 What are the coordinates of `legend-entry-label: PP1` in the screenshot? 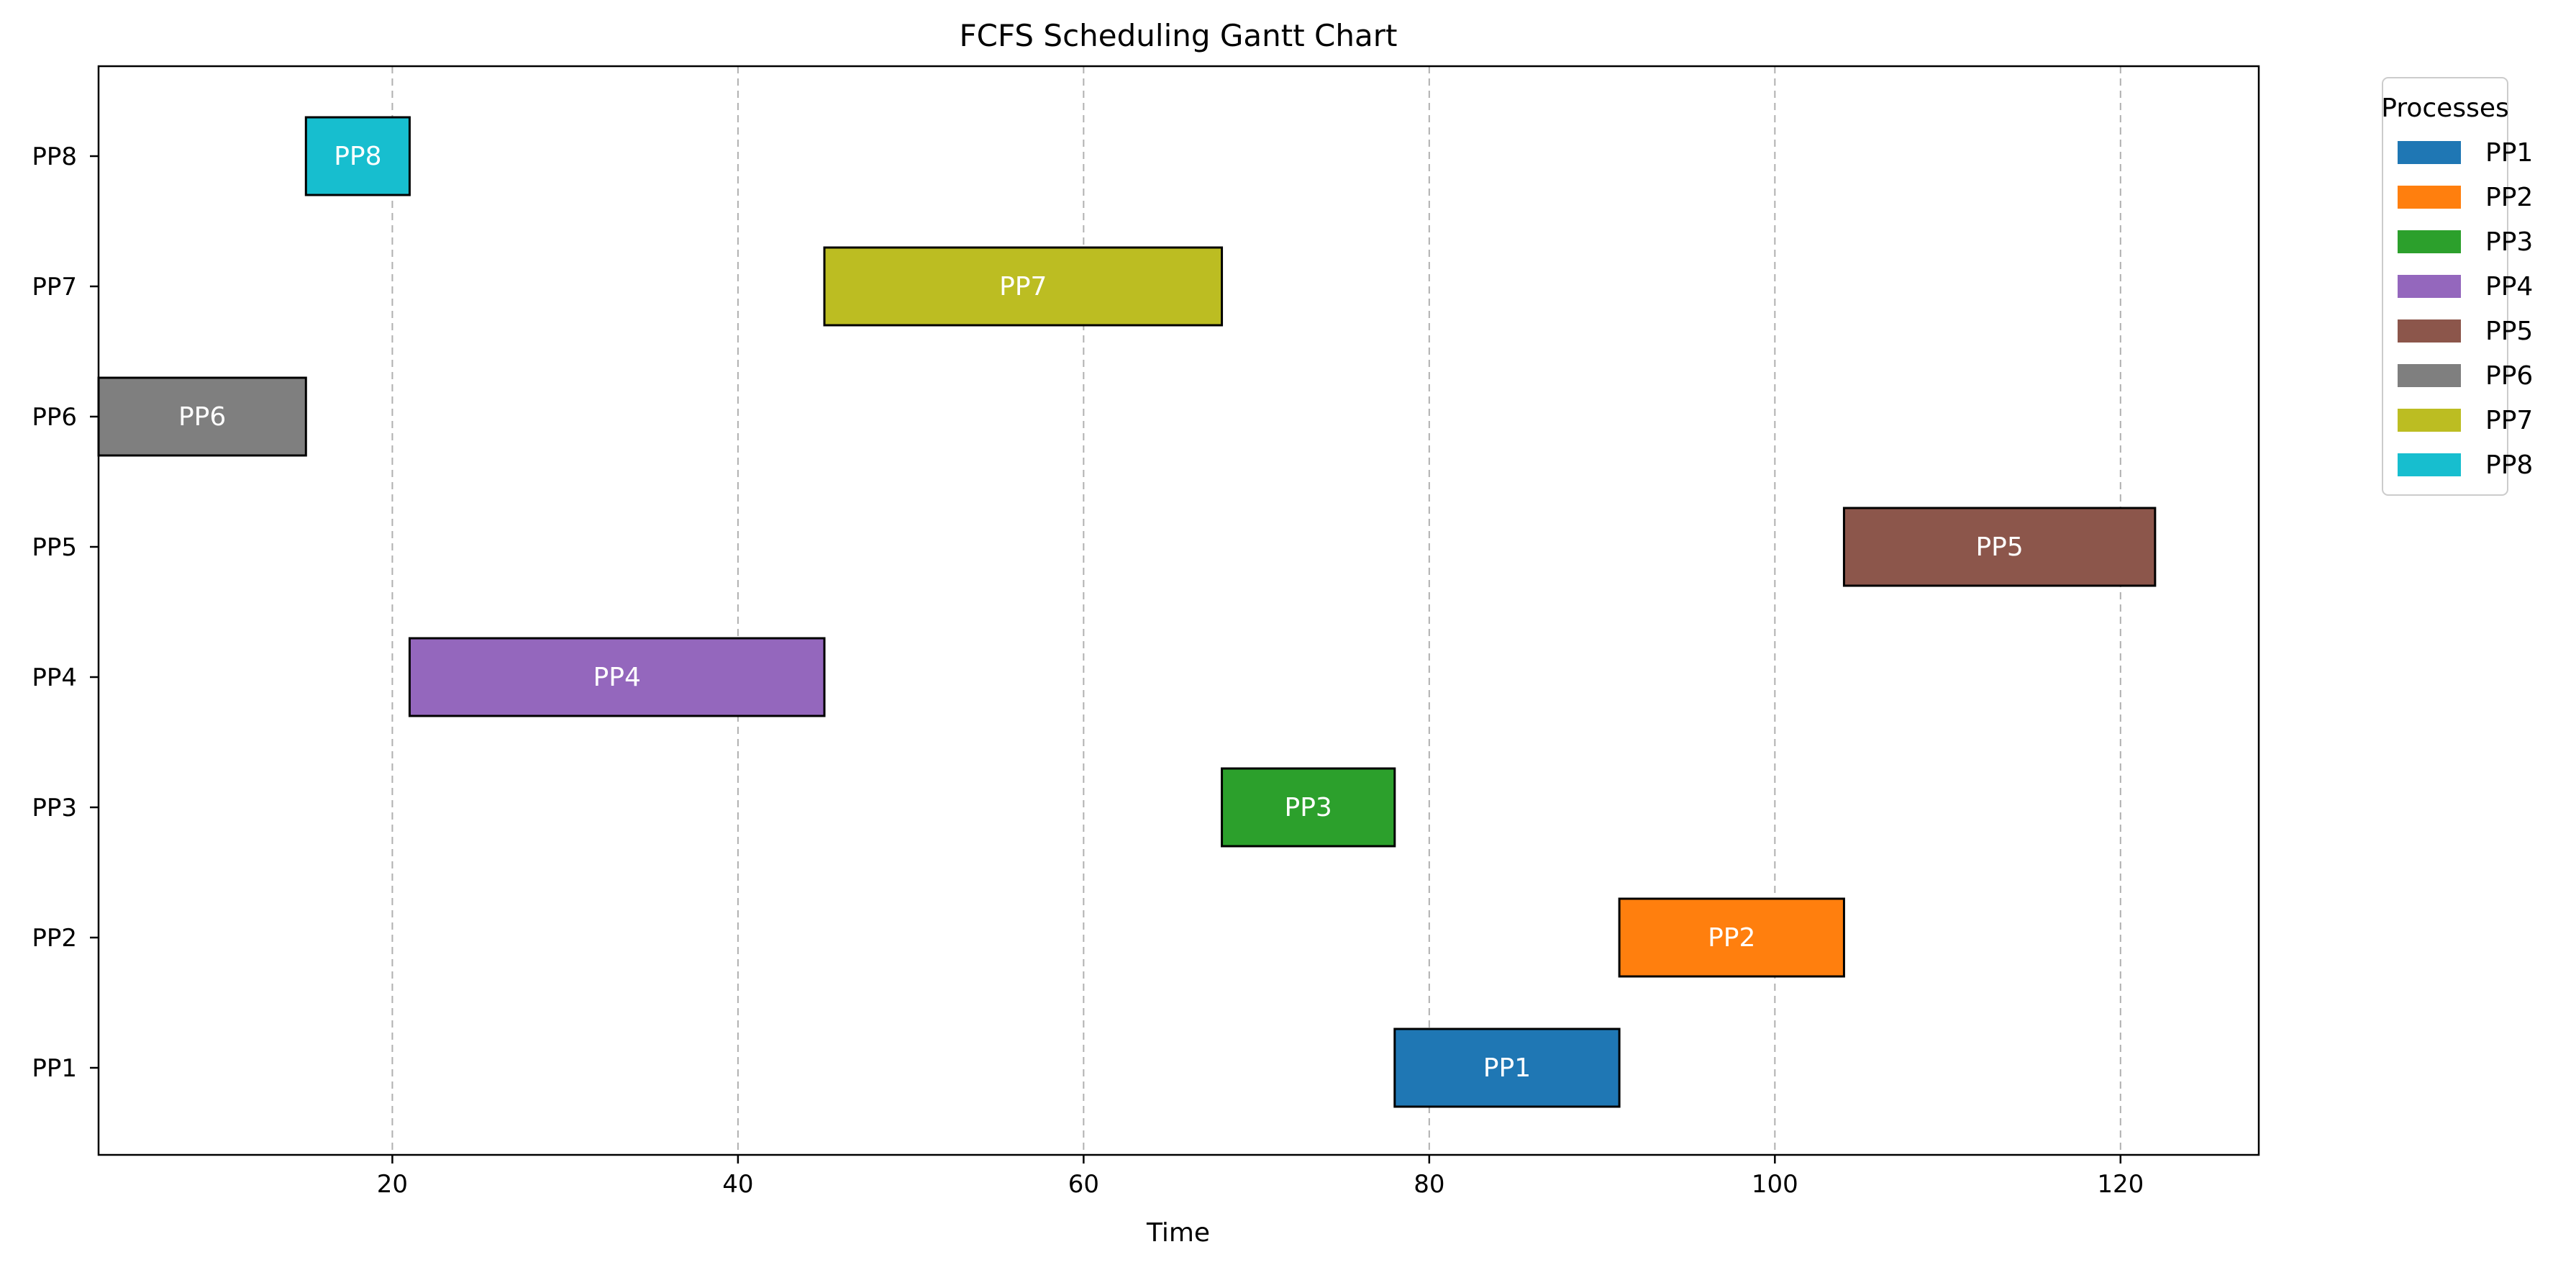 It's located at (2509, 153).